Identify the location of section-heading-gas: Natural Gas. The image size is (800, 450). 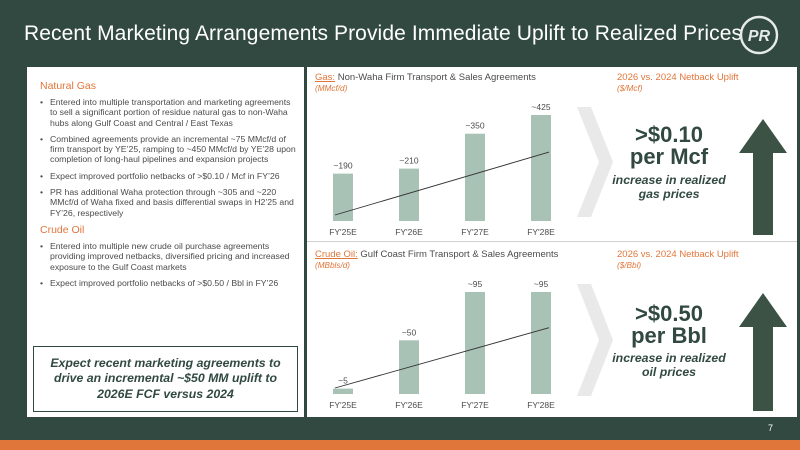
(68, 86).